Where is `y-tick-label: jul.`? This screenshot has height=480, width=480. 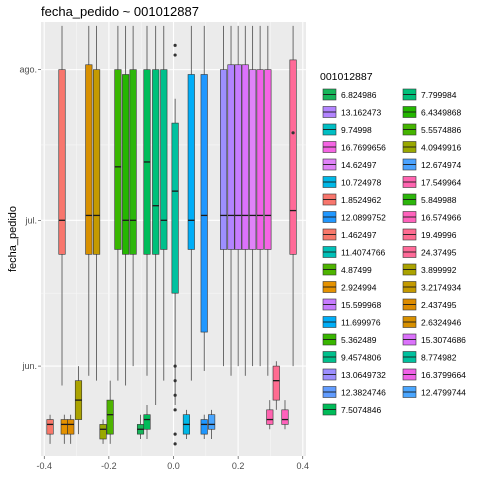
y-tick-label: jul. is located at coordinates (30, 220).